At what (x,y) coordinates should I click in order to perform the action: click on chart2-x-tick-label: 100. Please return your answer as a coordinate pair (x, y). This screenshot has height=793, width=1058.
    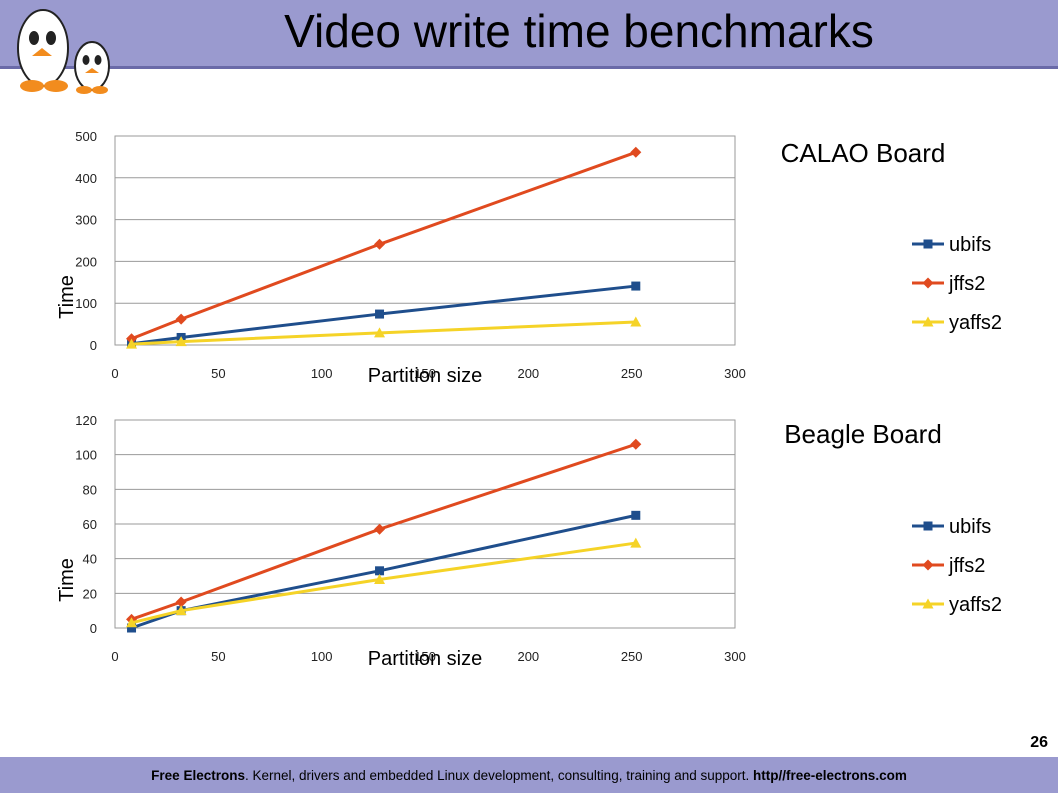
    Looking at the image, I should click on (322, 656).